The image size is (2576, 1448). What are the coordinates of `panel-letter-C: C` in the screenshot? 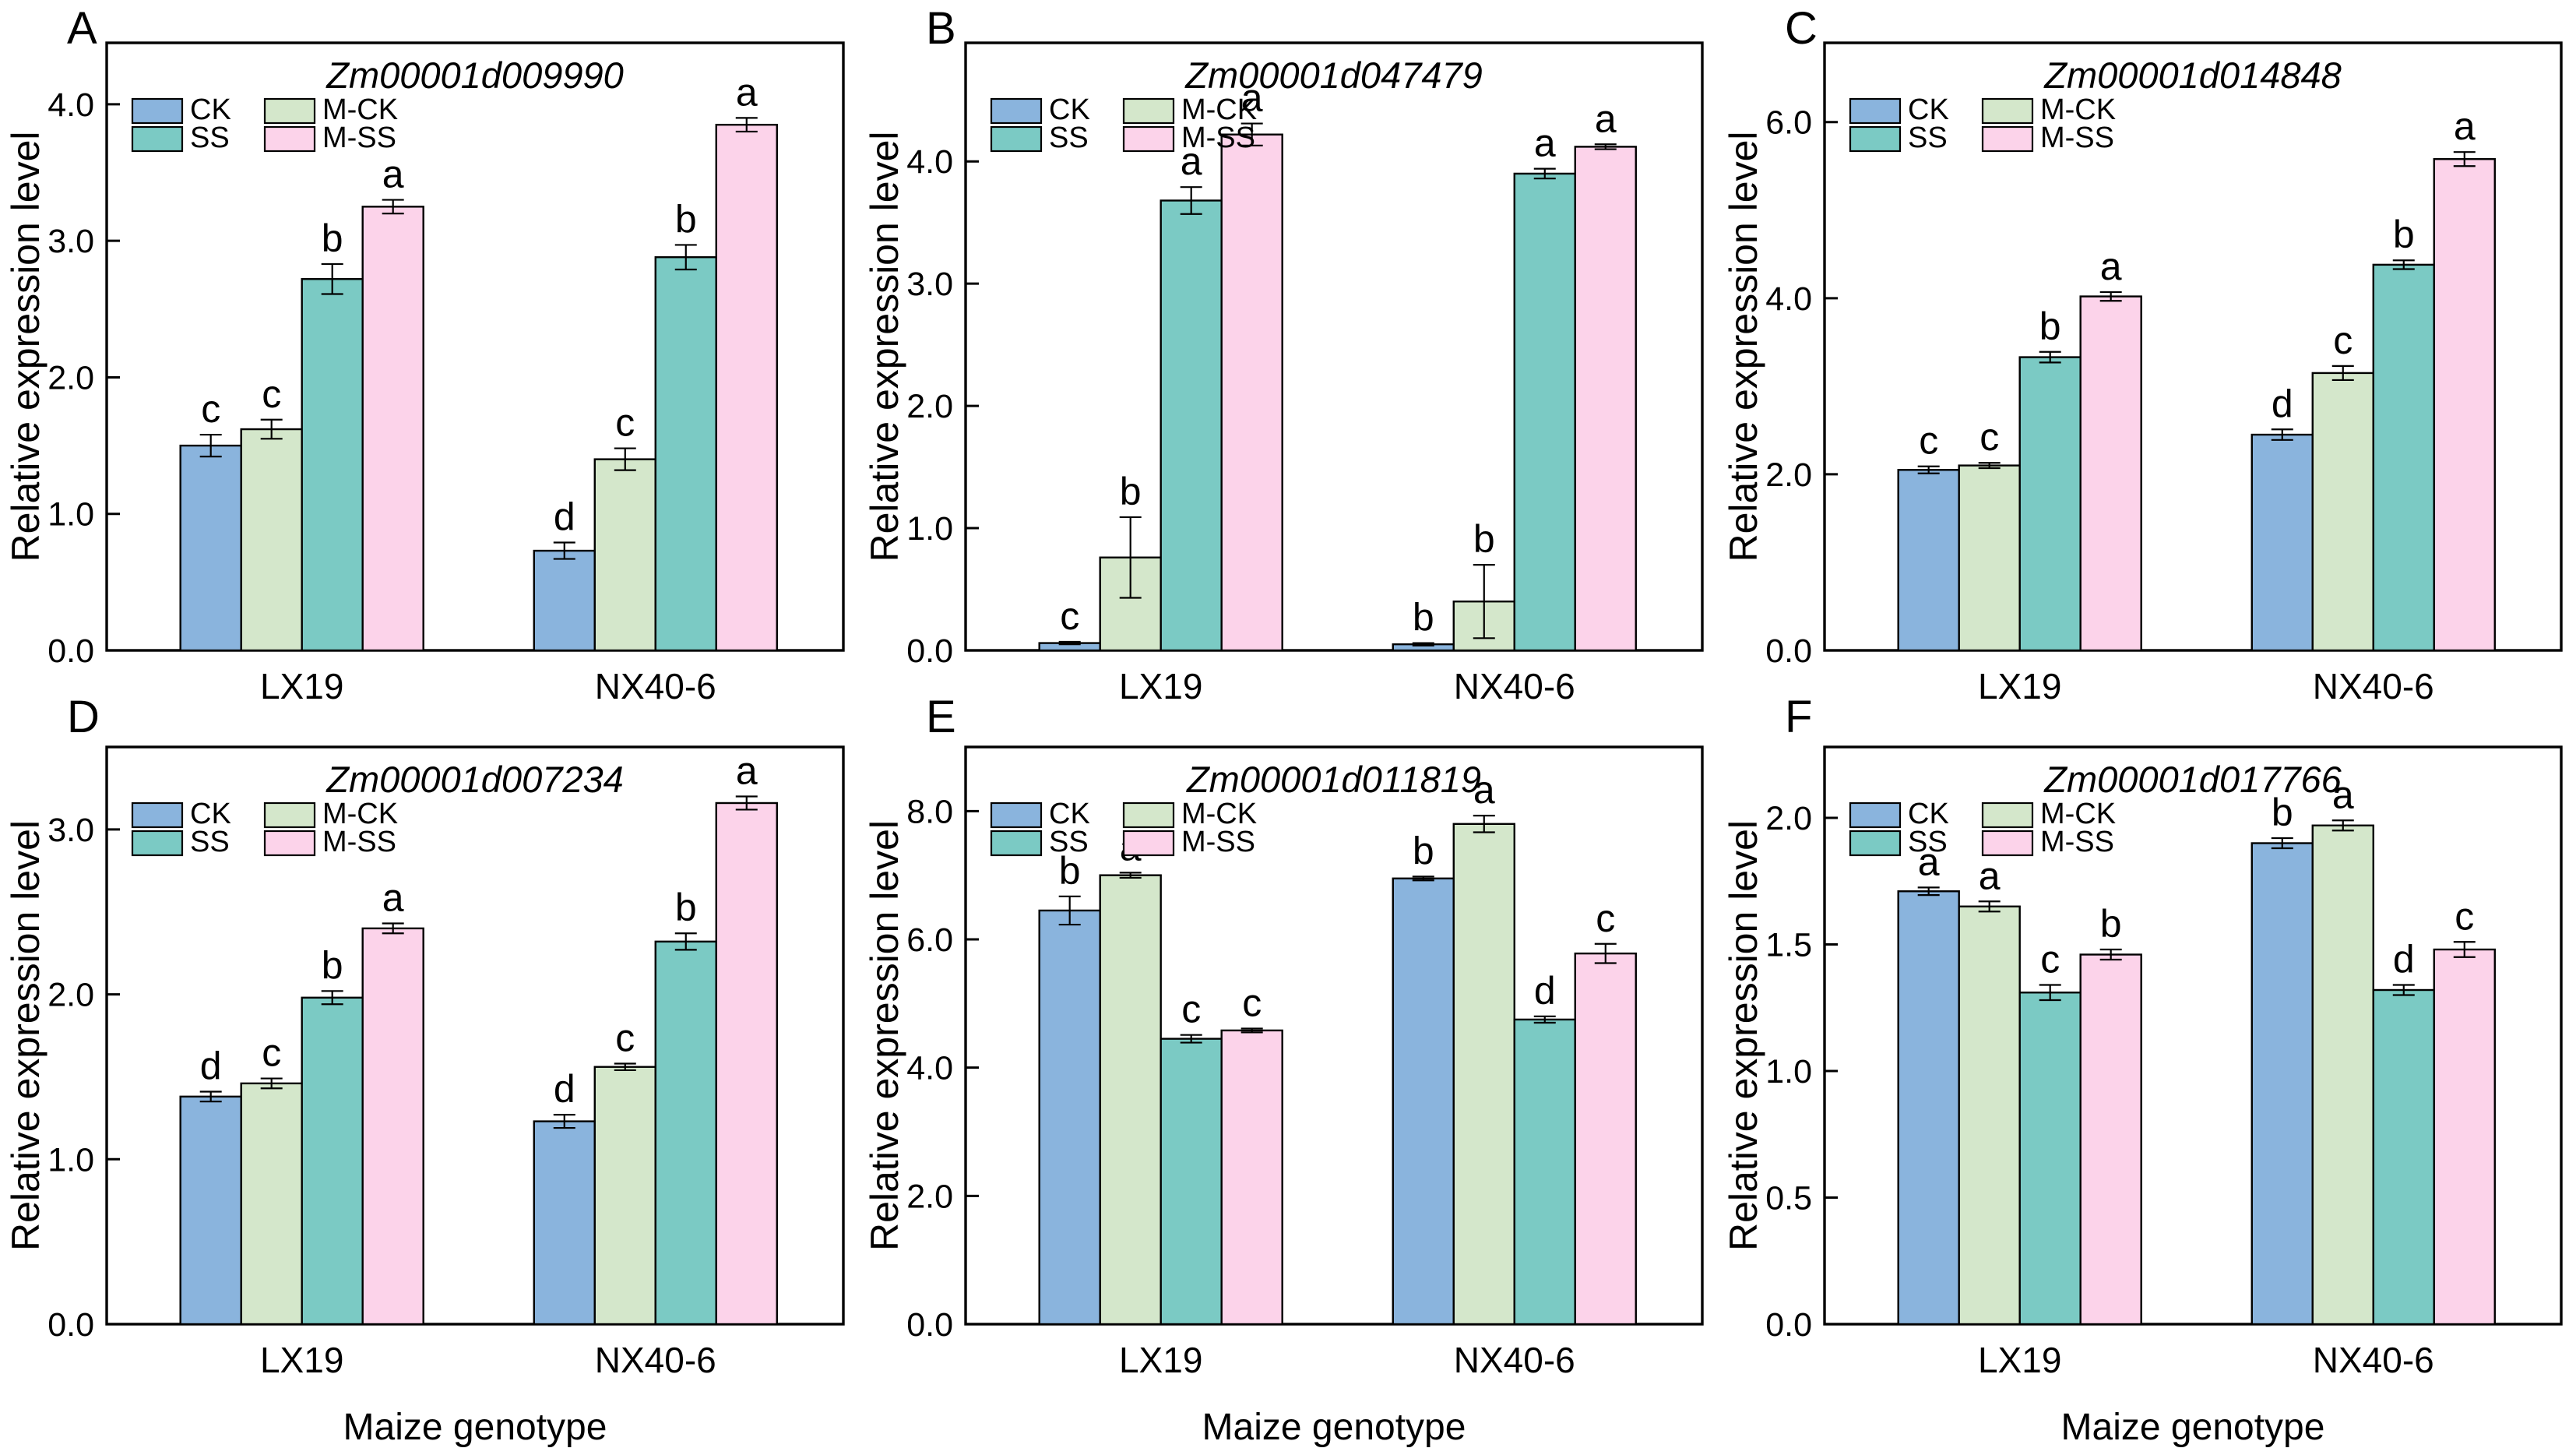 It's located at (1801, 29).